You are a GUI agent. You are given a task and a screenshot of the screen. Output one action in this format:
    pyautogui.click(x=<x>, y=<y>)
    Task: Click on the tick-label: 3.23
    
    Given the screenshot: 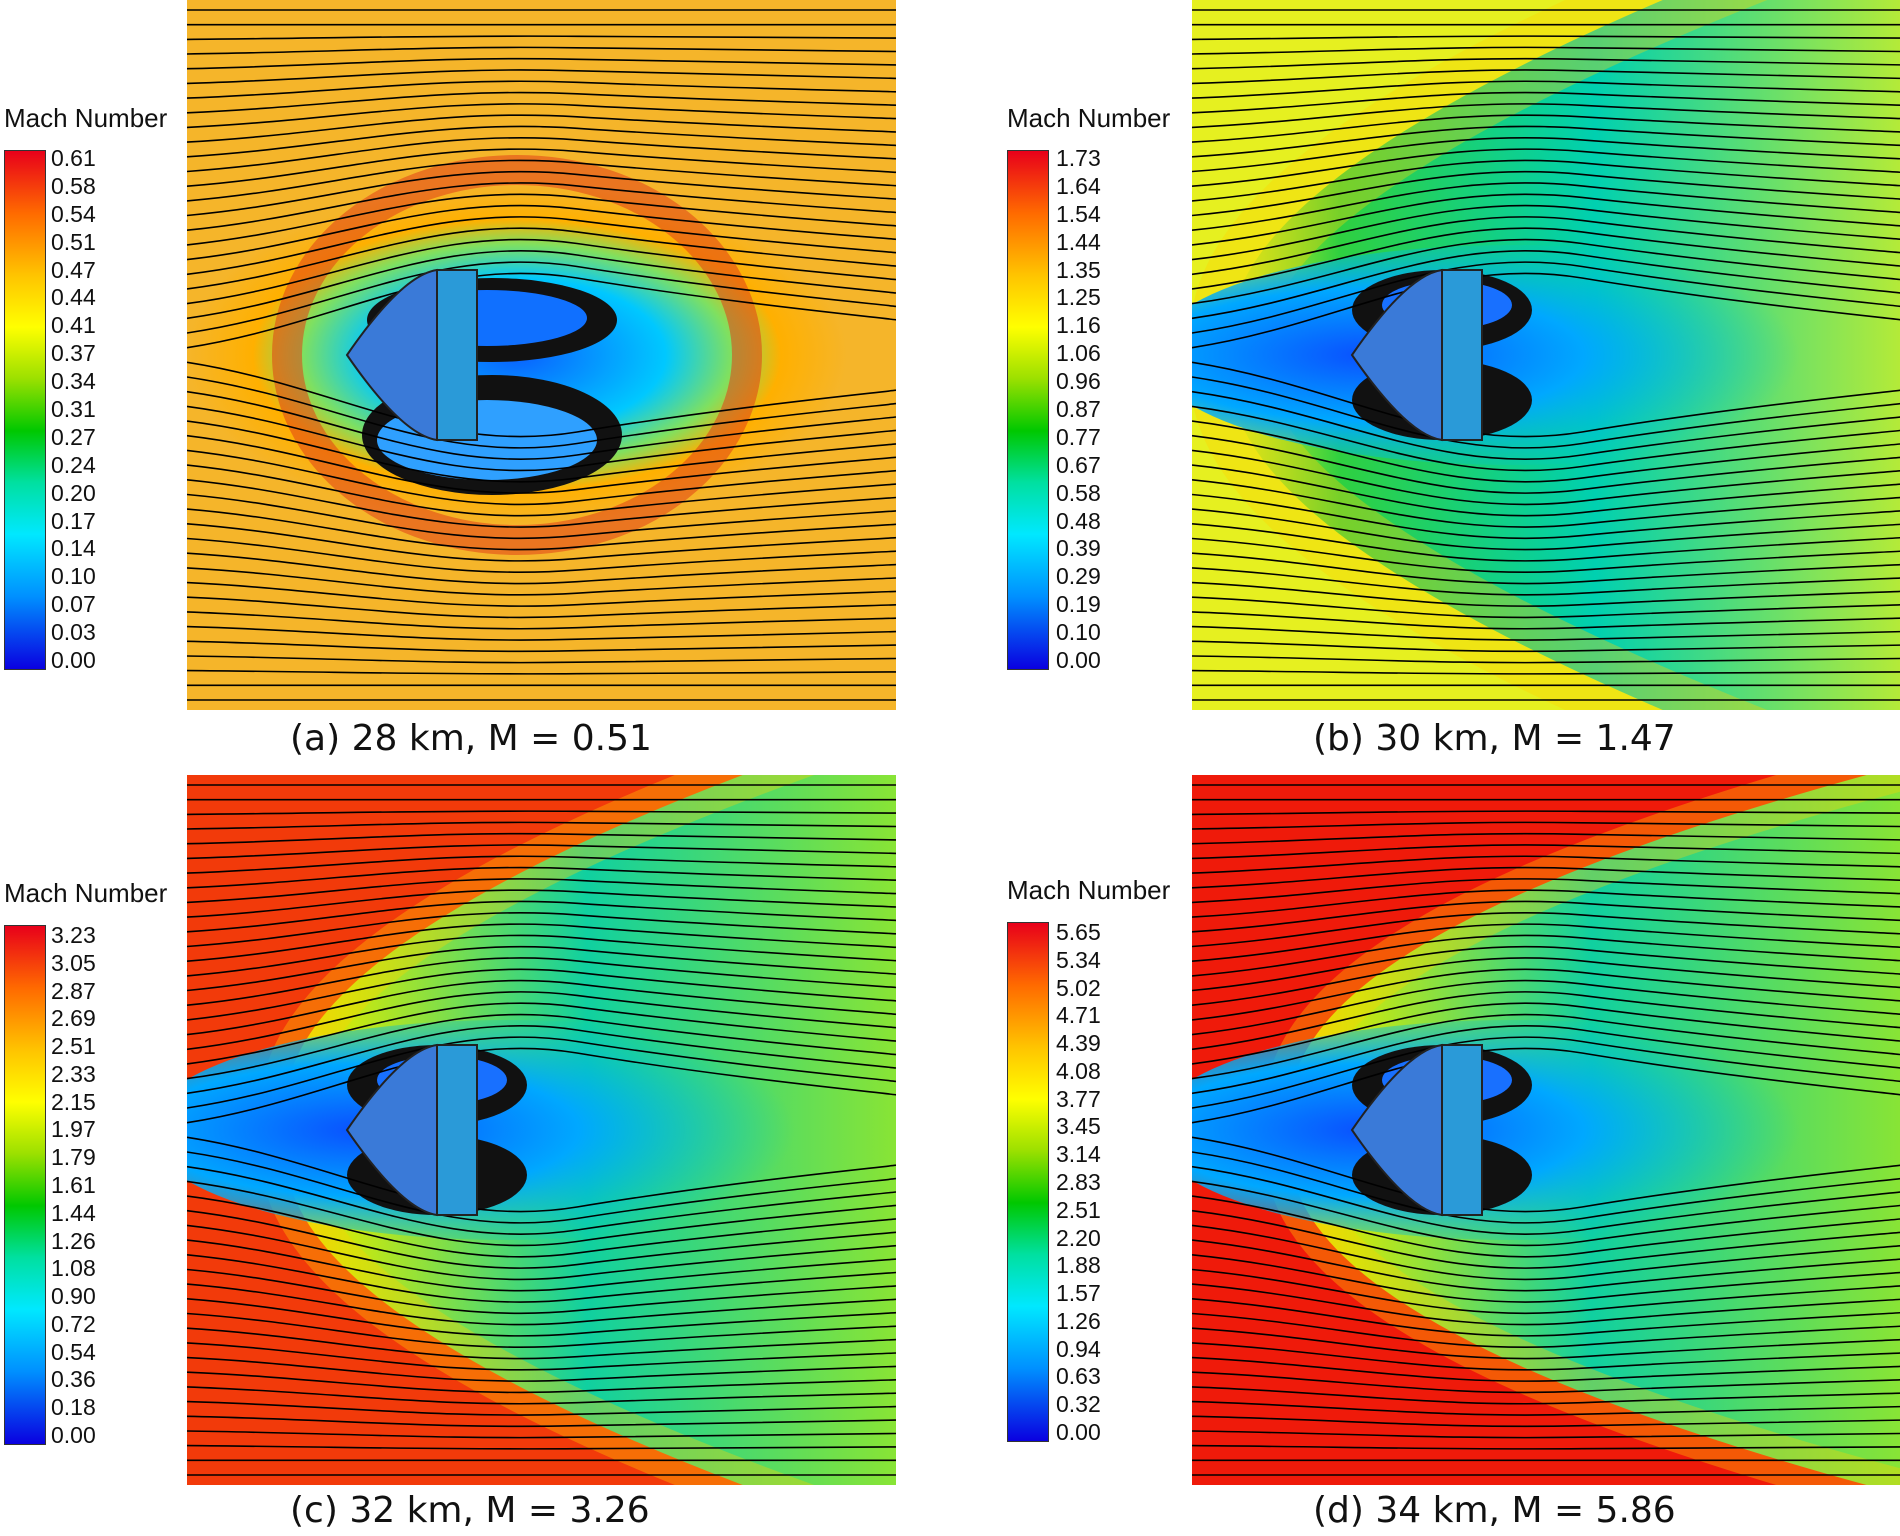 What is the action you would take?
    pyautogui.click(x=73, y=935)
    